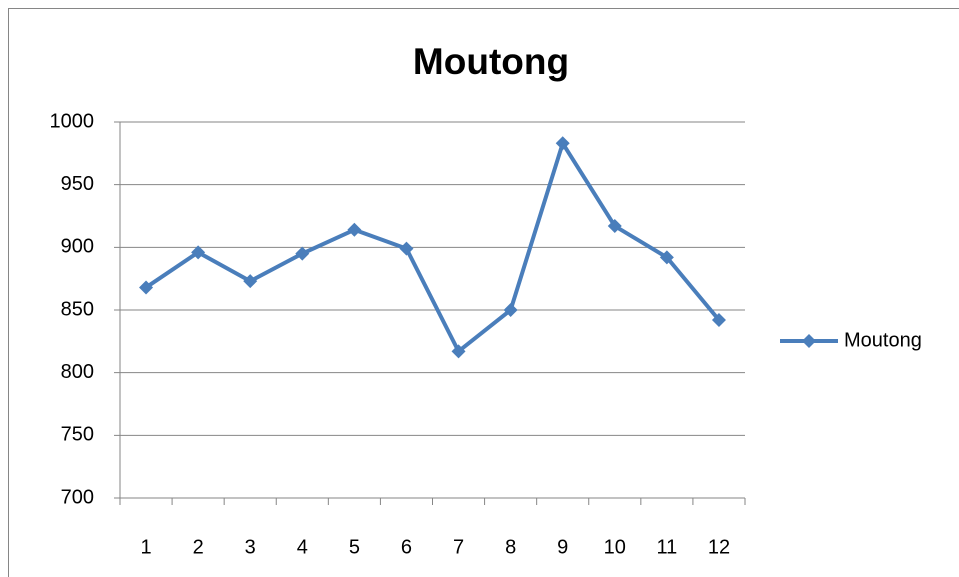  What do you see at coordinates (809, 341) in the screenshot?
I see `legend-marker` at bounding box center [809, 341].